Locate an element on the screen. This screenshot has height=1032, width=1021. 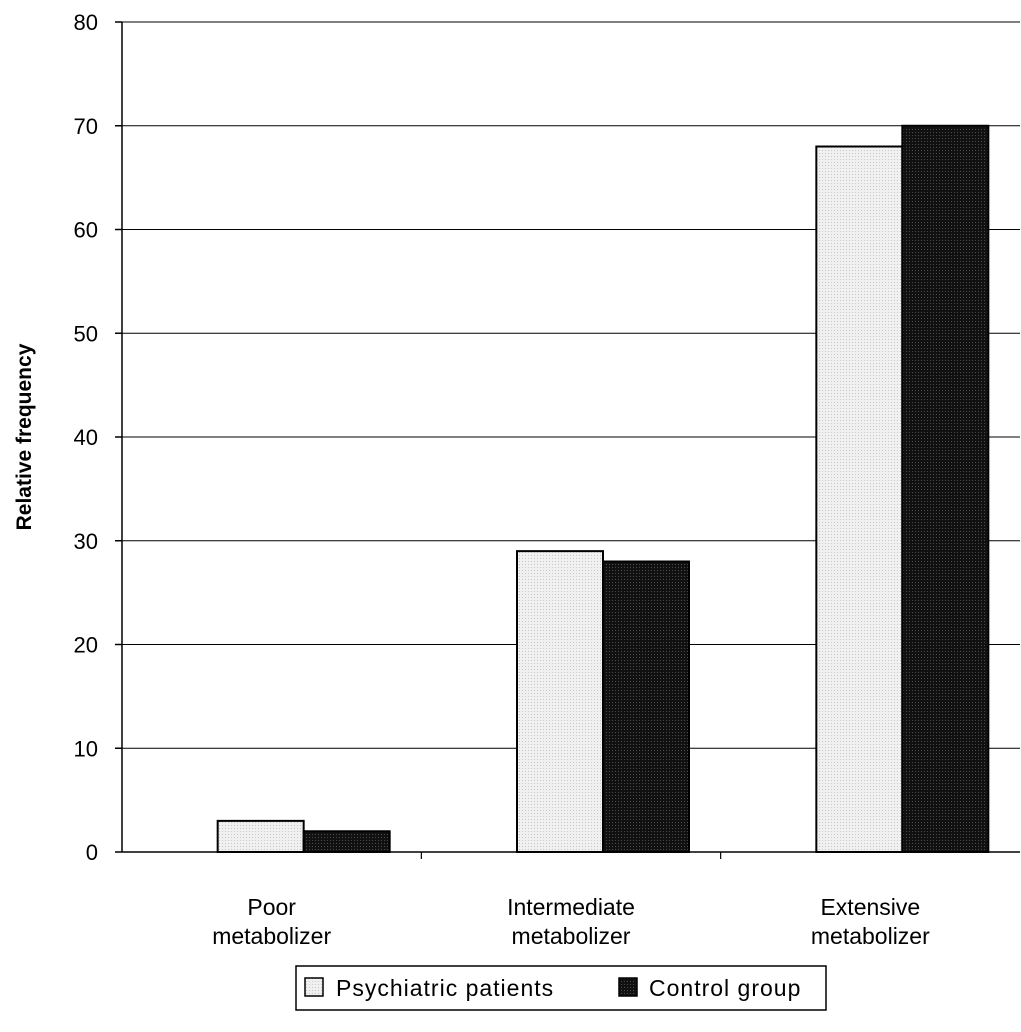
y-tick-label: 0 is located at coordinates (92, 852).